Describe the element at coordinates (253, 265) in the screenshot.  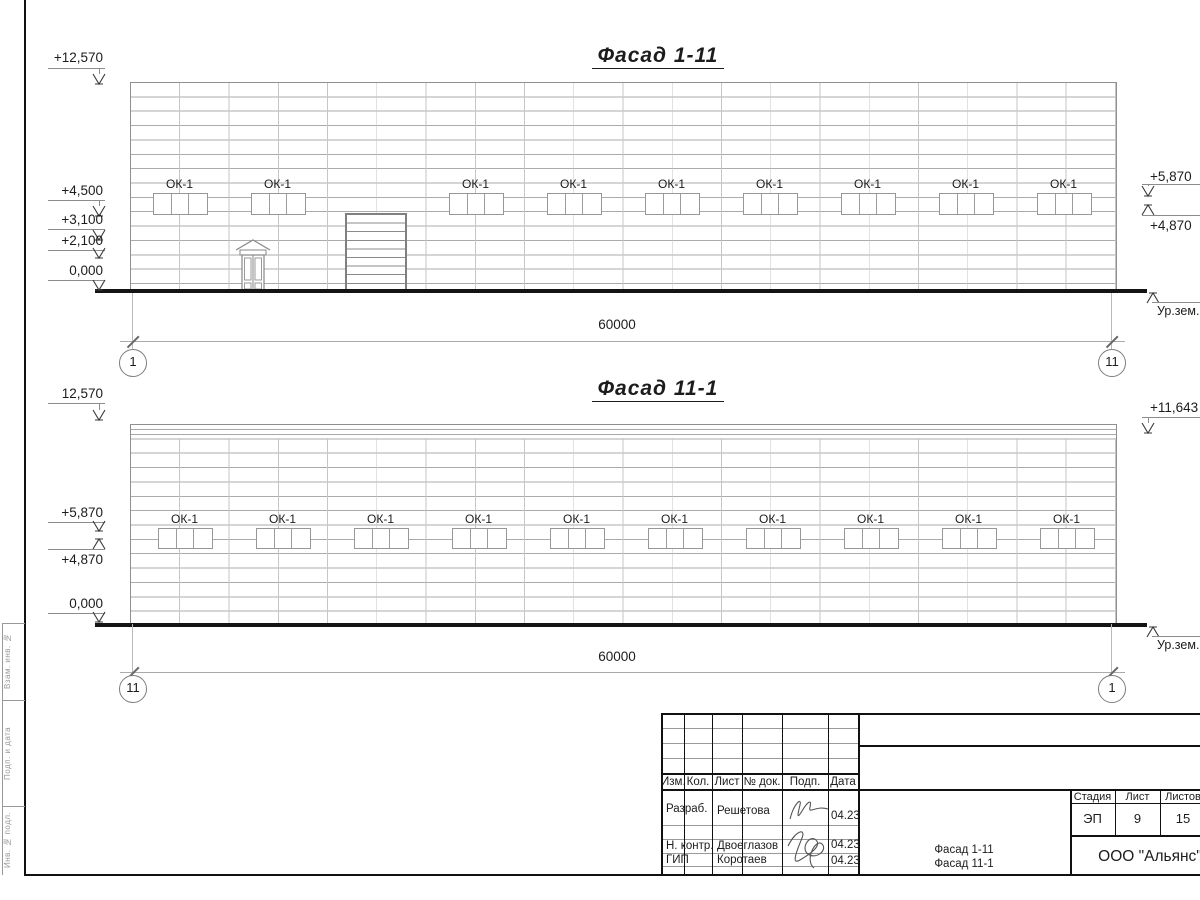
I see `entrance-door` at that location.